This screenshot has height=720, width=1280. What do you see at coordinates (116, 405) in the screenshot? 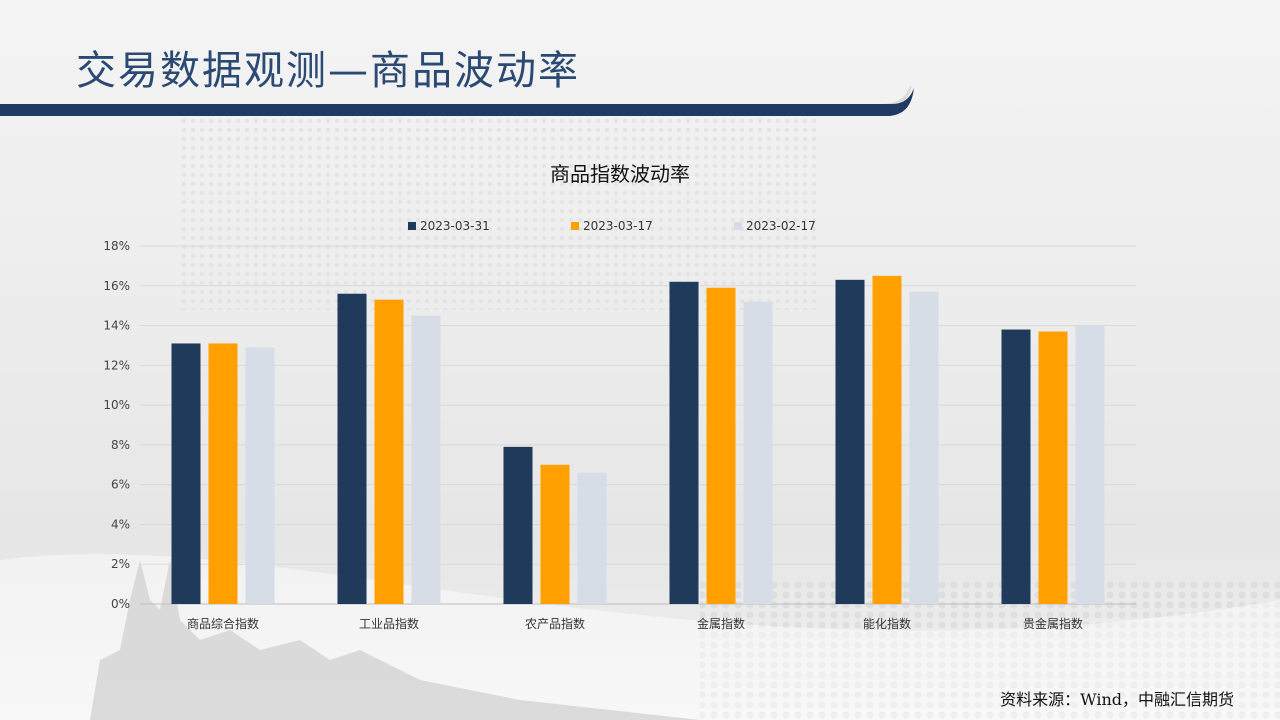
I see `y-tick-label: 10%` at bounding box center [116, 405].